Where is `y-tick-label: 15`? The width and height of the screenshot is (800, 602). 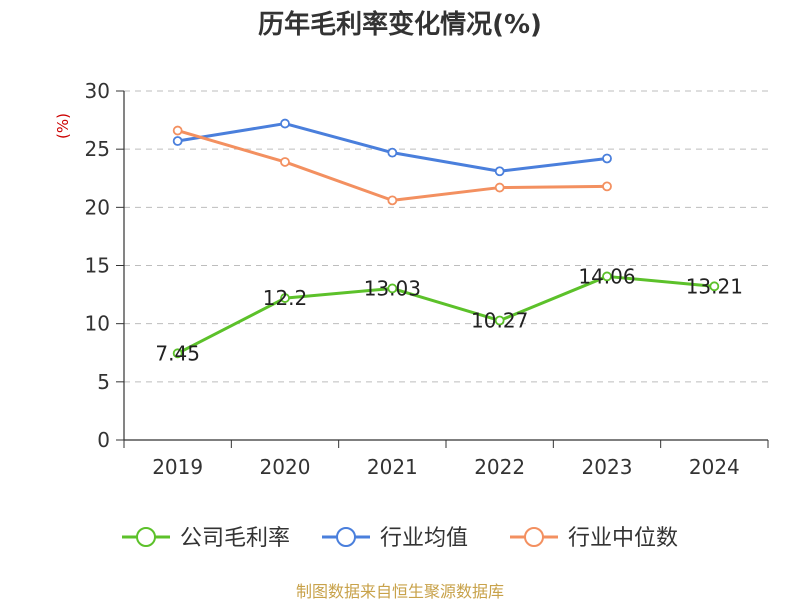
y-tick-label: 15 is located at coordinates (97, 266).